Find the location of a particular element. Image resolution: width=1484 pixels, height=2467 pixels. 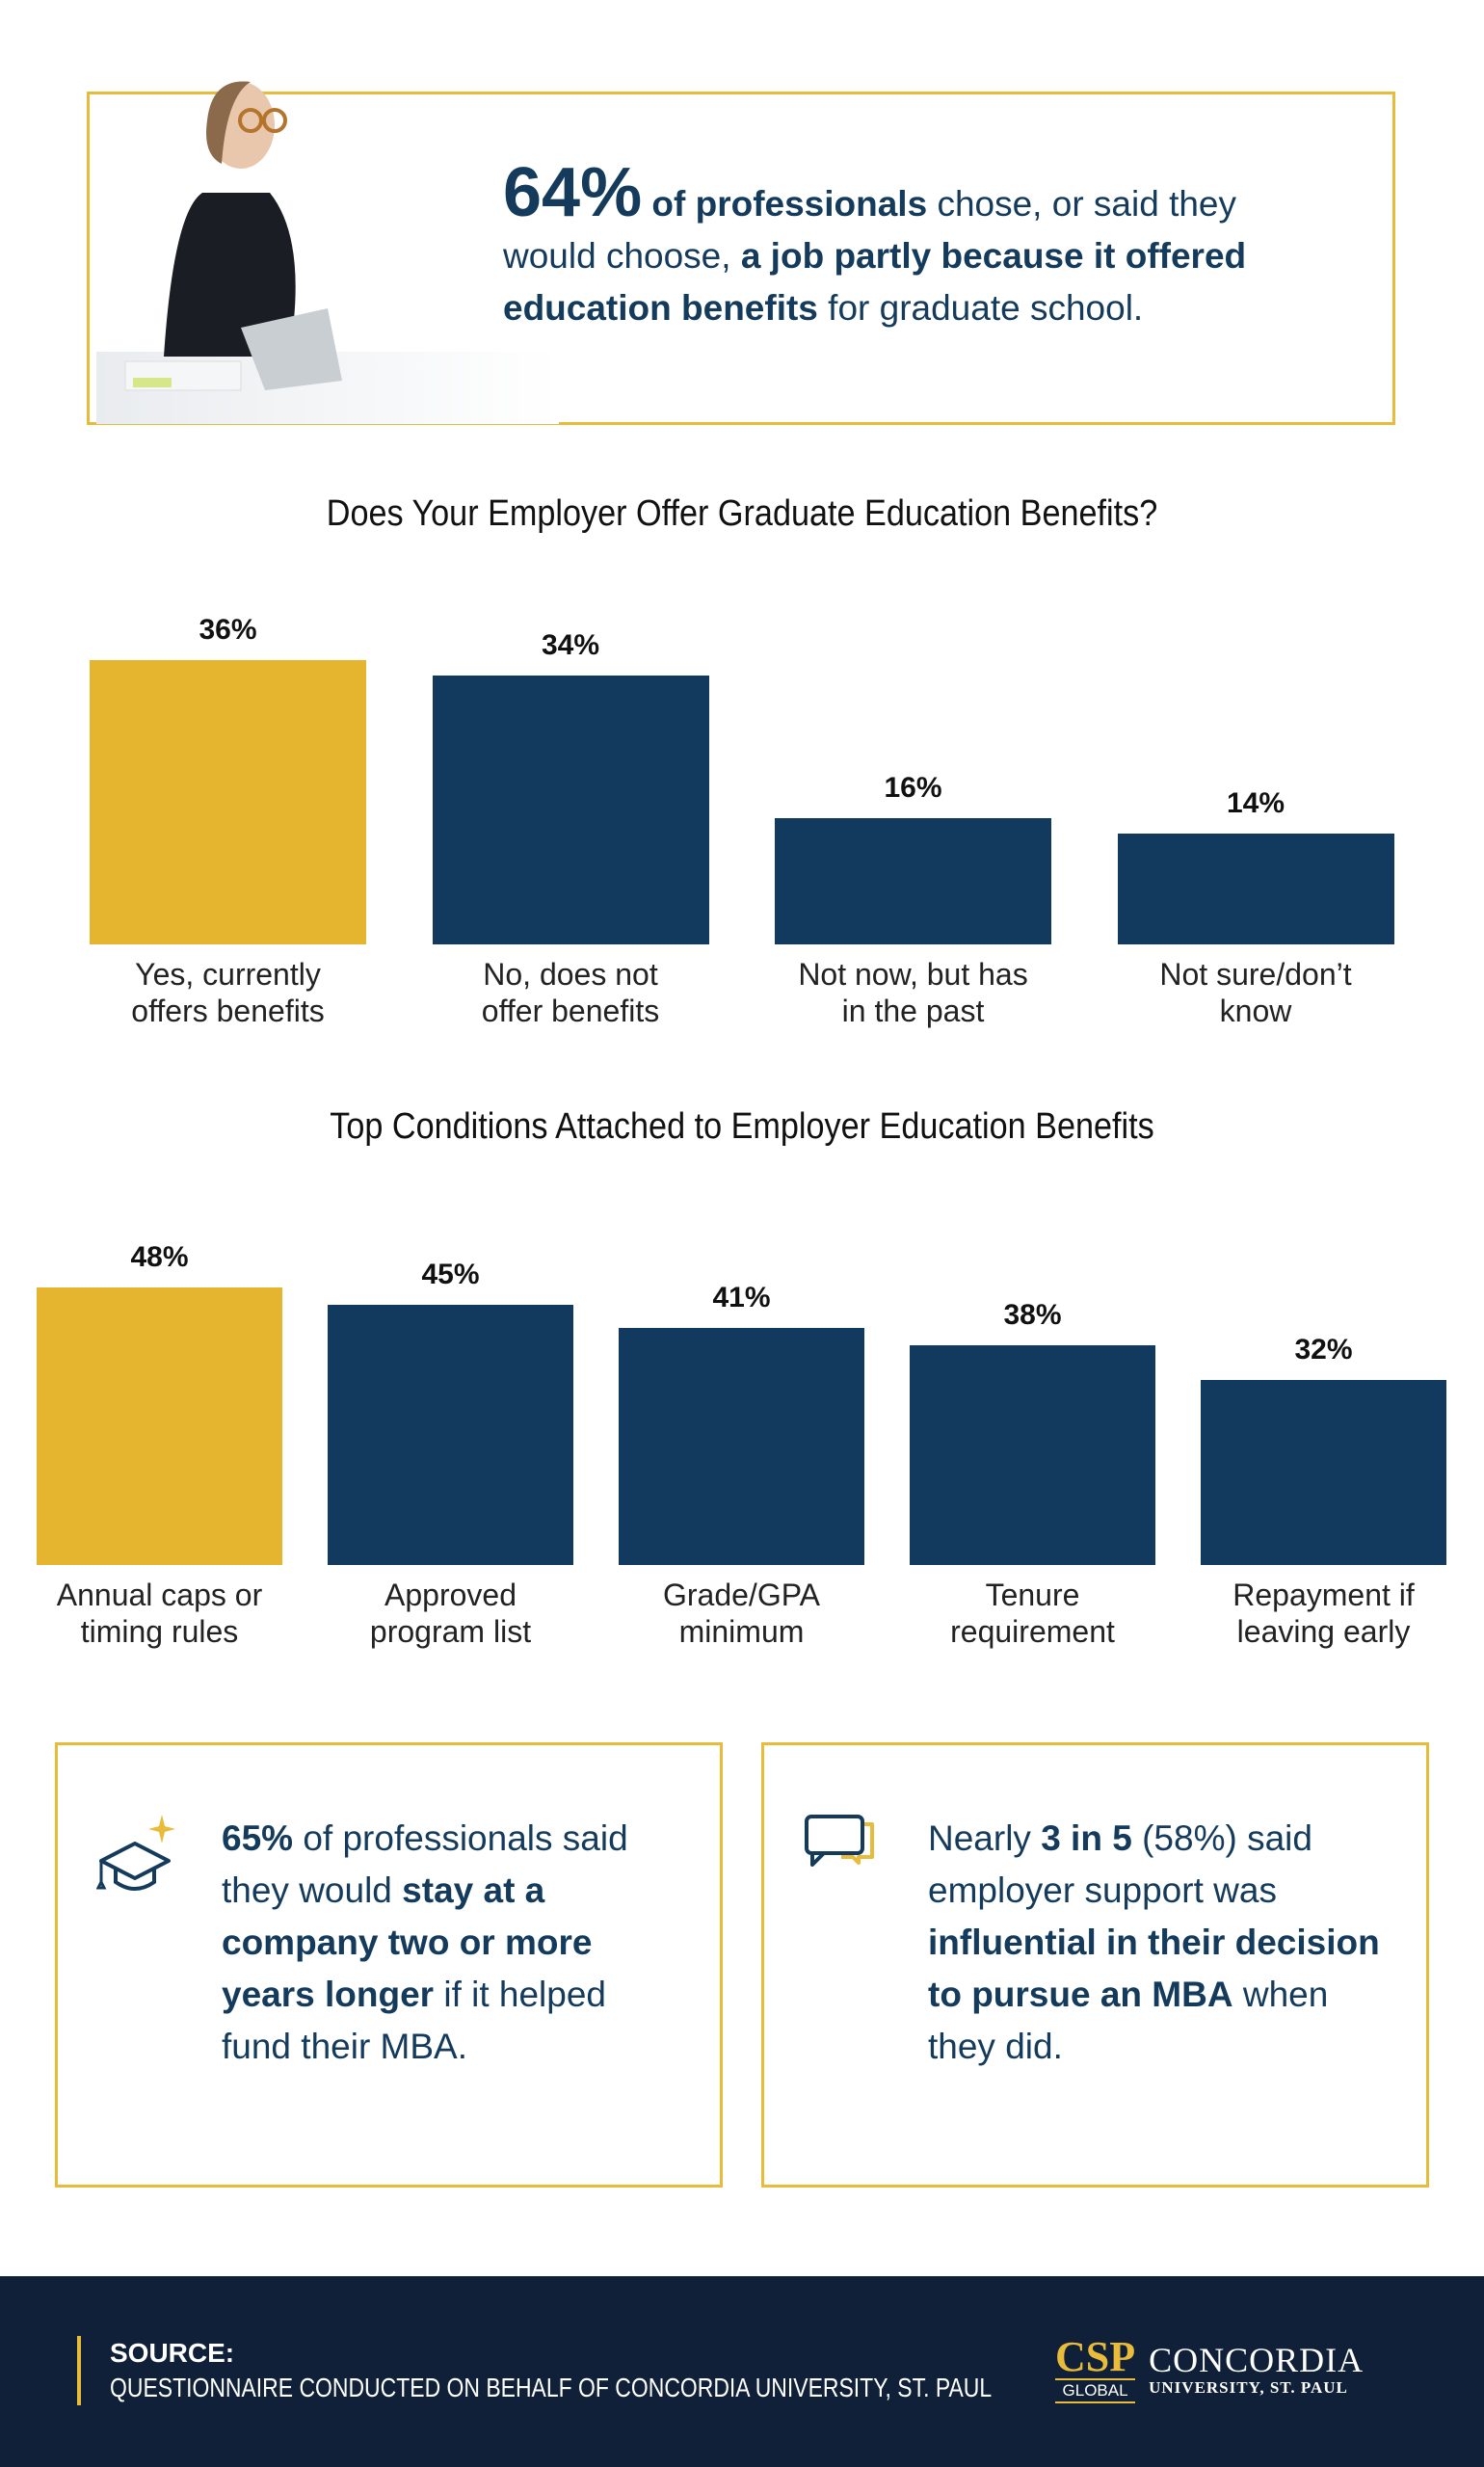

card-1-text-a: of professionals said they would is located at coordinates (425, 1864).